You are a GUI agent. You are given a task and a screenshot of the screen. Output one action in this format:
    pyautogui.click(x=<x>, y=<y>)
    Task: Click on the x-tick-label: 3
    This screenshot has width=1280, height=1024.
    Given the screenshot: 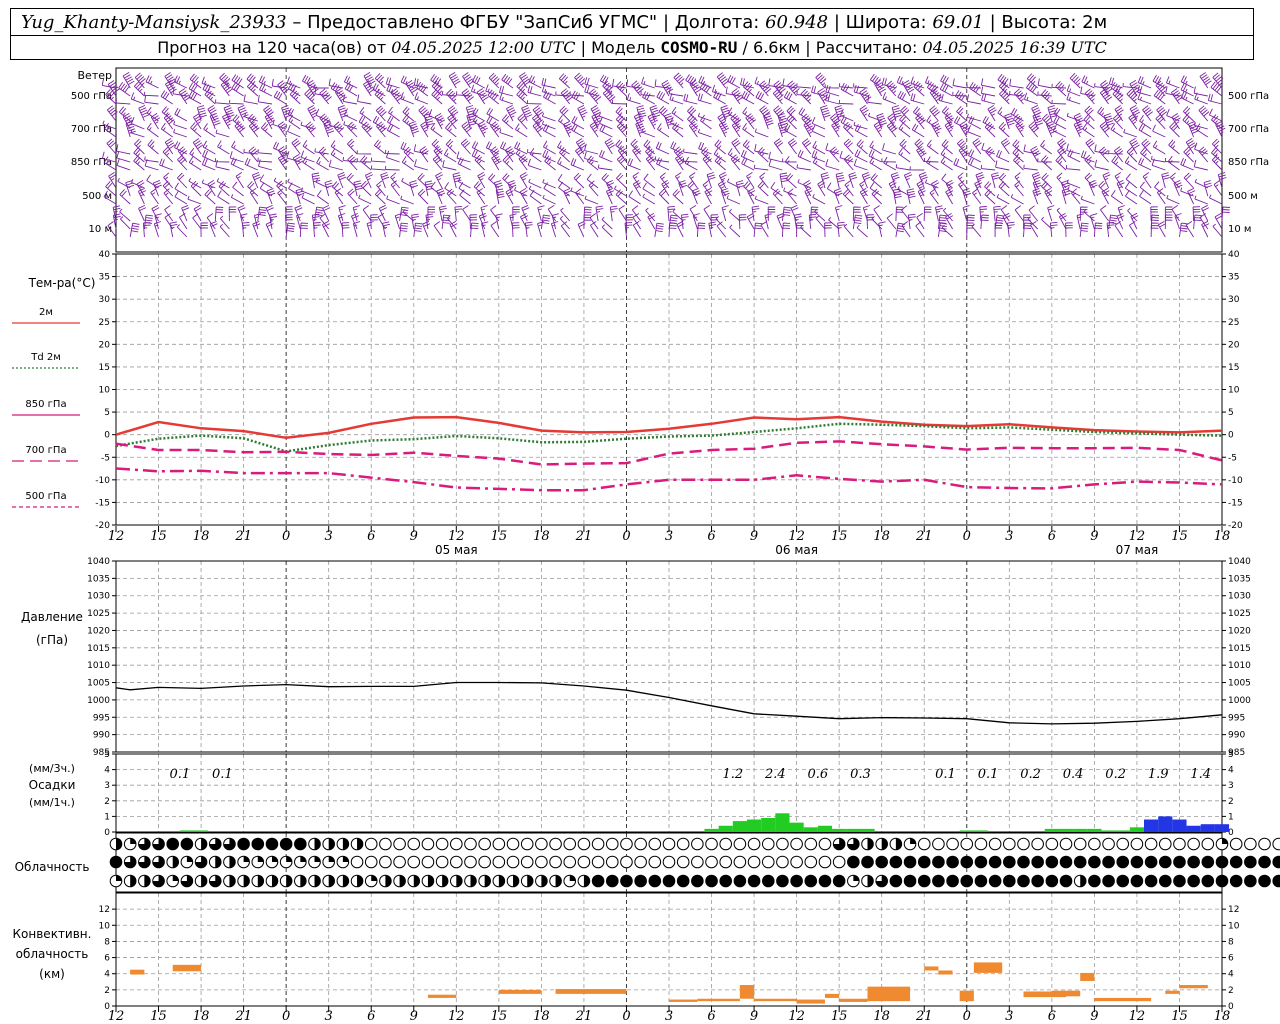 What is the action you would take?
    pyautogui.click(x=329, y=1016)
    